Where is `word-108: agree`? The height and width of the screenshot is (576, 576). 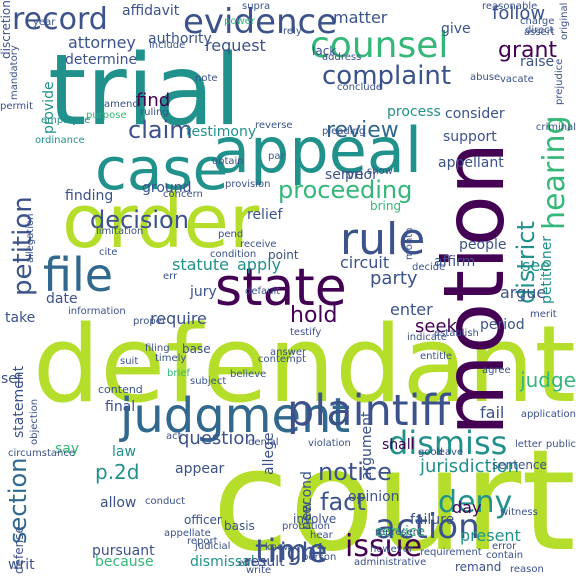
word-108: agree is located at coordinates (496, 370).